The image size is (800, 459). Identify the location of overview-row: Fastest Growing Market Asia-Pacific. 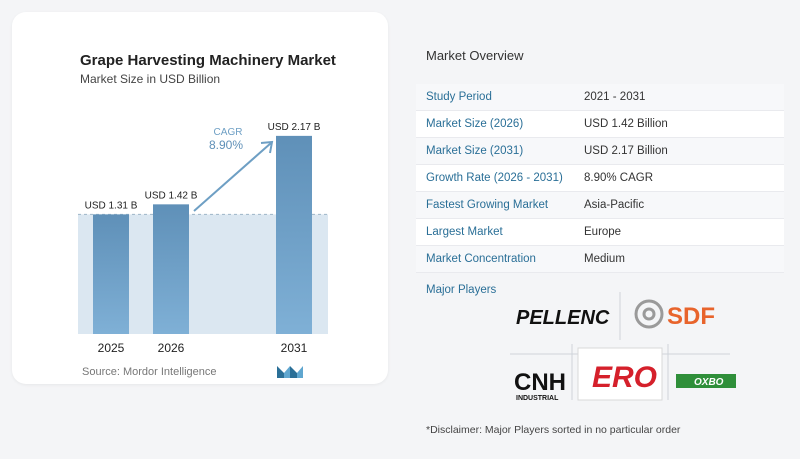
(600, 205).